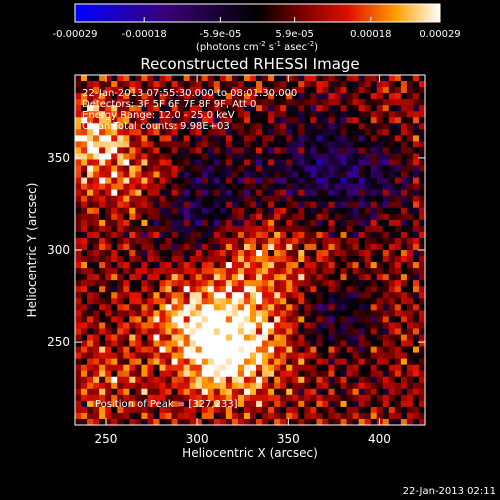 This screenshot has height=500, width=500. Describe the element at coordinates (169, 104) in the screenshot. I see `info-line: Detectors: 3F 5F 6F 7F 8F 9F, Att 0` at that location.